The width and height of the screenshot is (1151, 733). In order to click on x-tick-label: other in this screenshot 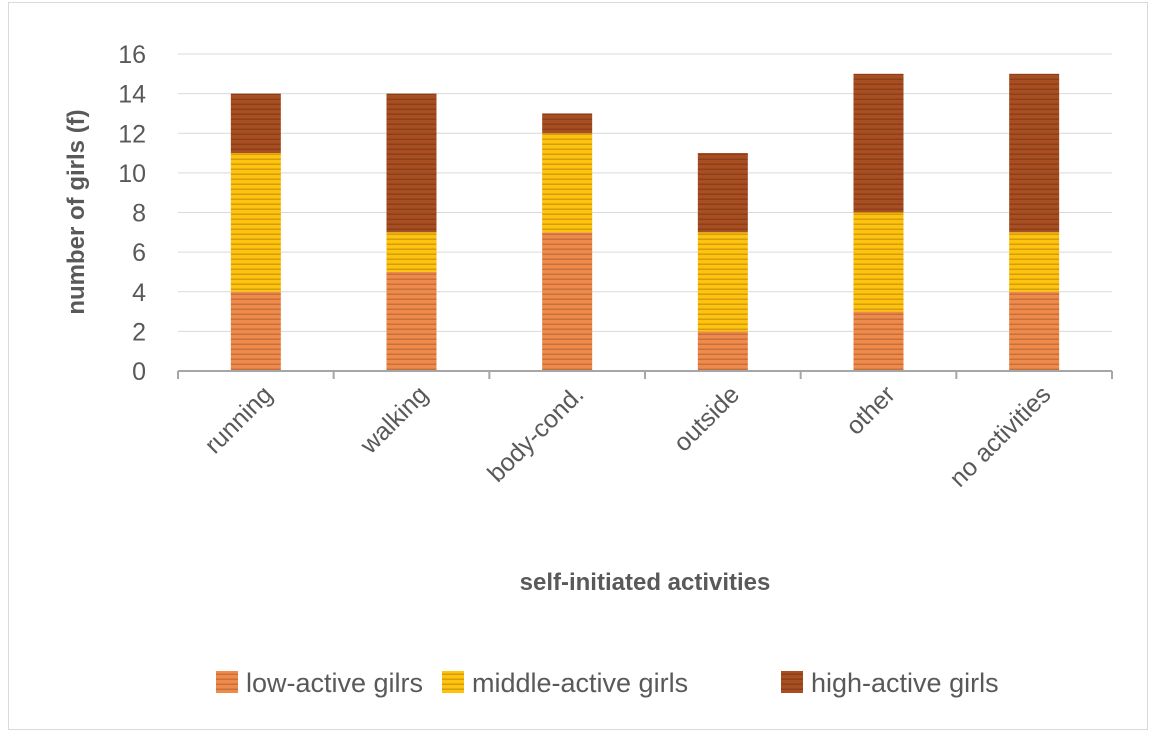, I will do `click(871, 410)`.